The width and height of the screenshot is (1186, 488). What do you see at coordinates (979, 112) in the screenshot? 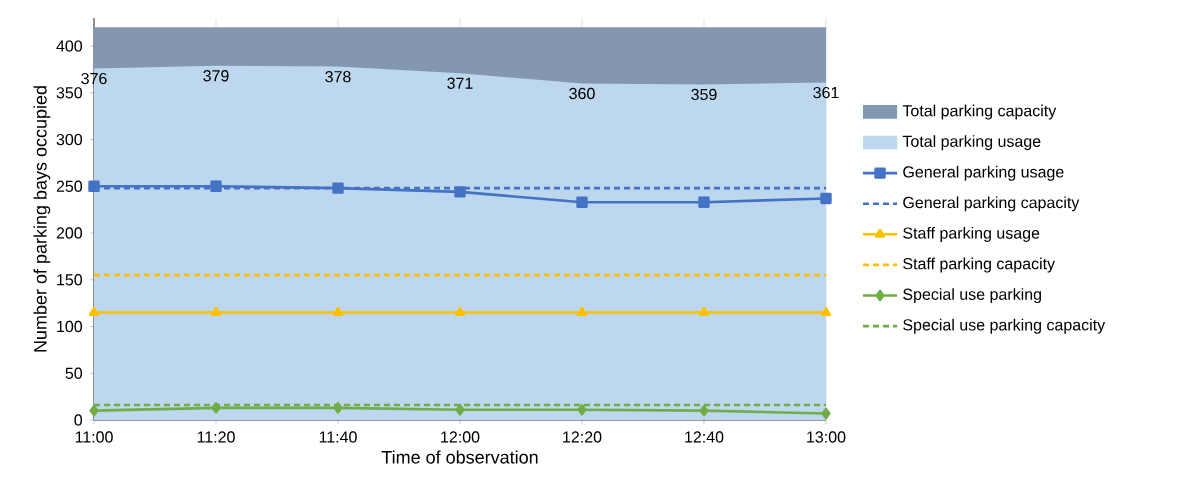
I see `legend-label: Total parking capacity` at bounding box center [979, 112].